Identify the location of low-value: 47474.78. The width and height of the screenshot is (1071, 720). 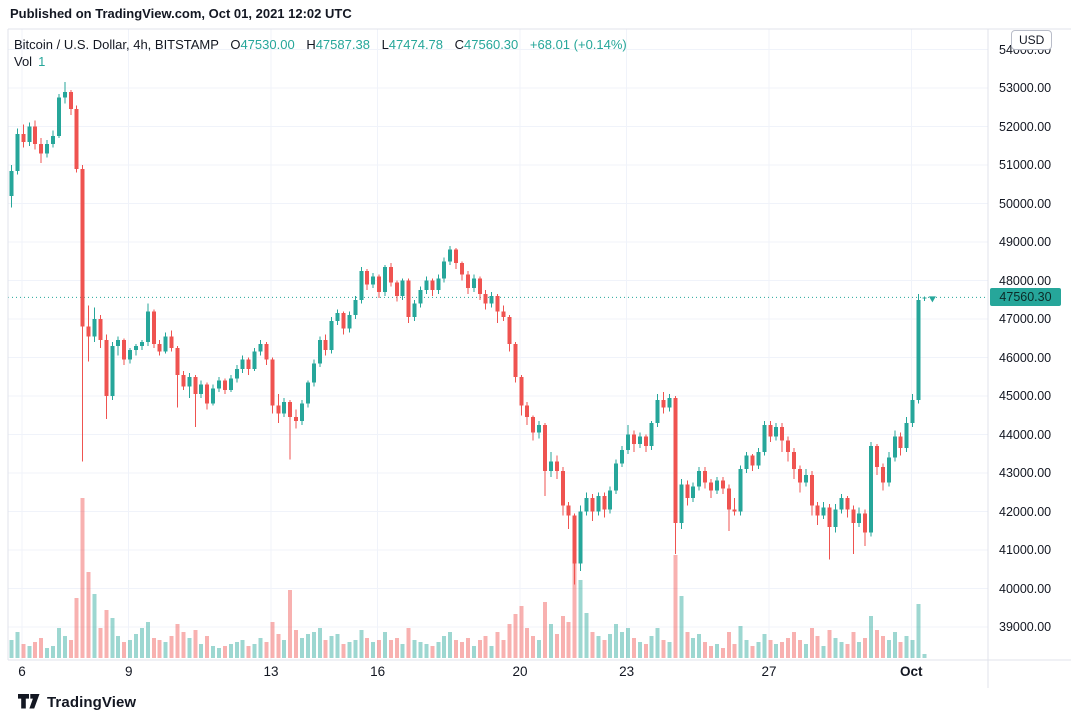
(416, 44).